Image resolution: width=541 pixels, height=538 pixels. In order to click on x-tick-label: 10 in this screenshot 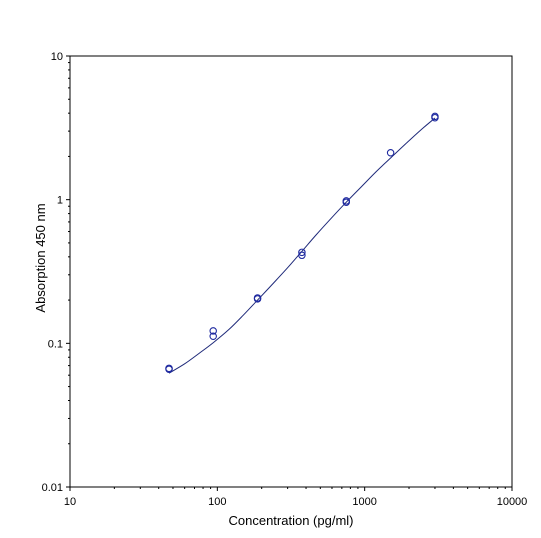, I will do `click(70, 502)`.